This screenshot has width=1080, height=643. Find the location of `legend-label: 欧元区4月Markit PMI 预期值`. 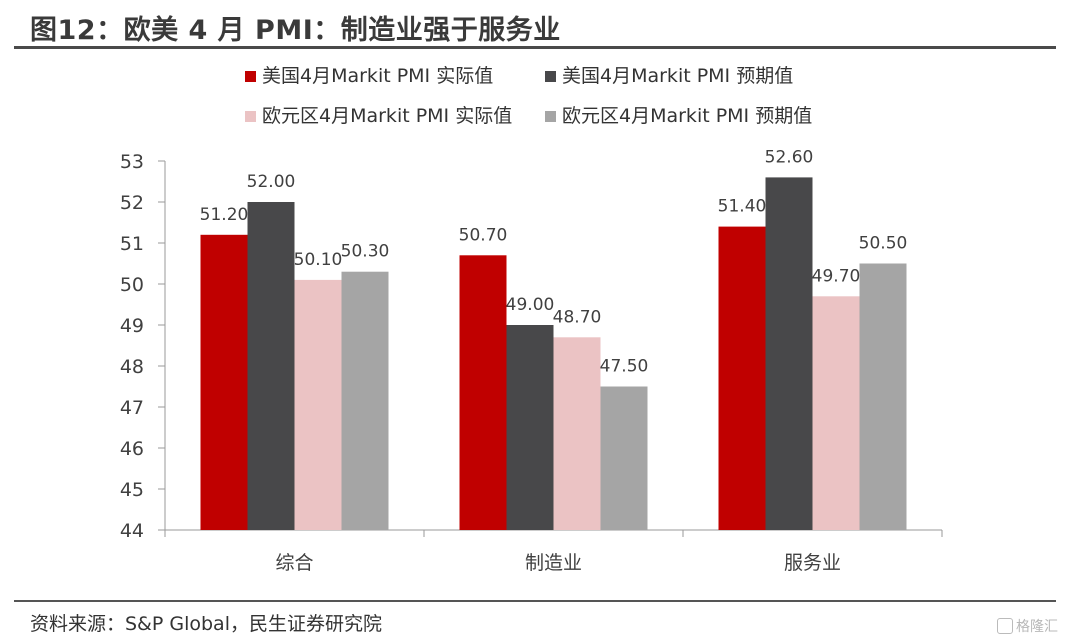

legend-label: 欧元区4月Markit PMI 预期值 is located at coordinates (687, 116).